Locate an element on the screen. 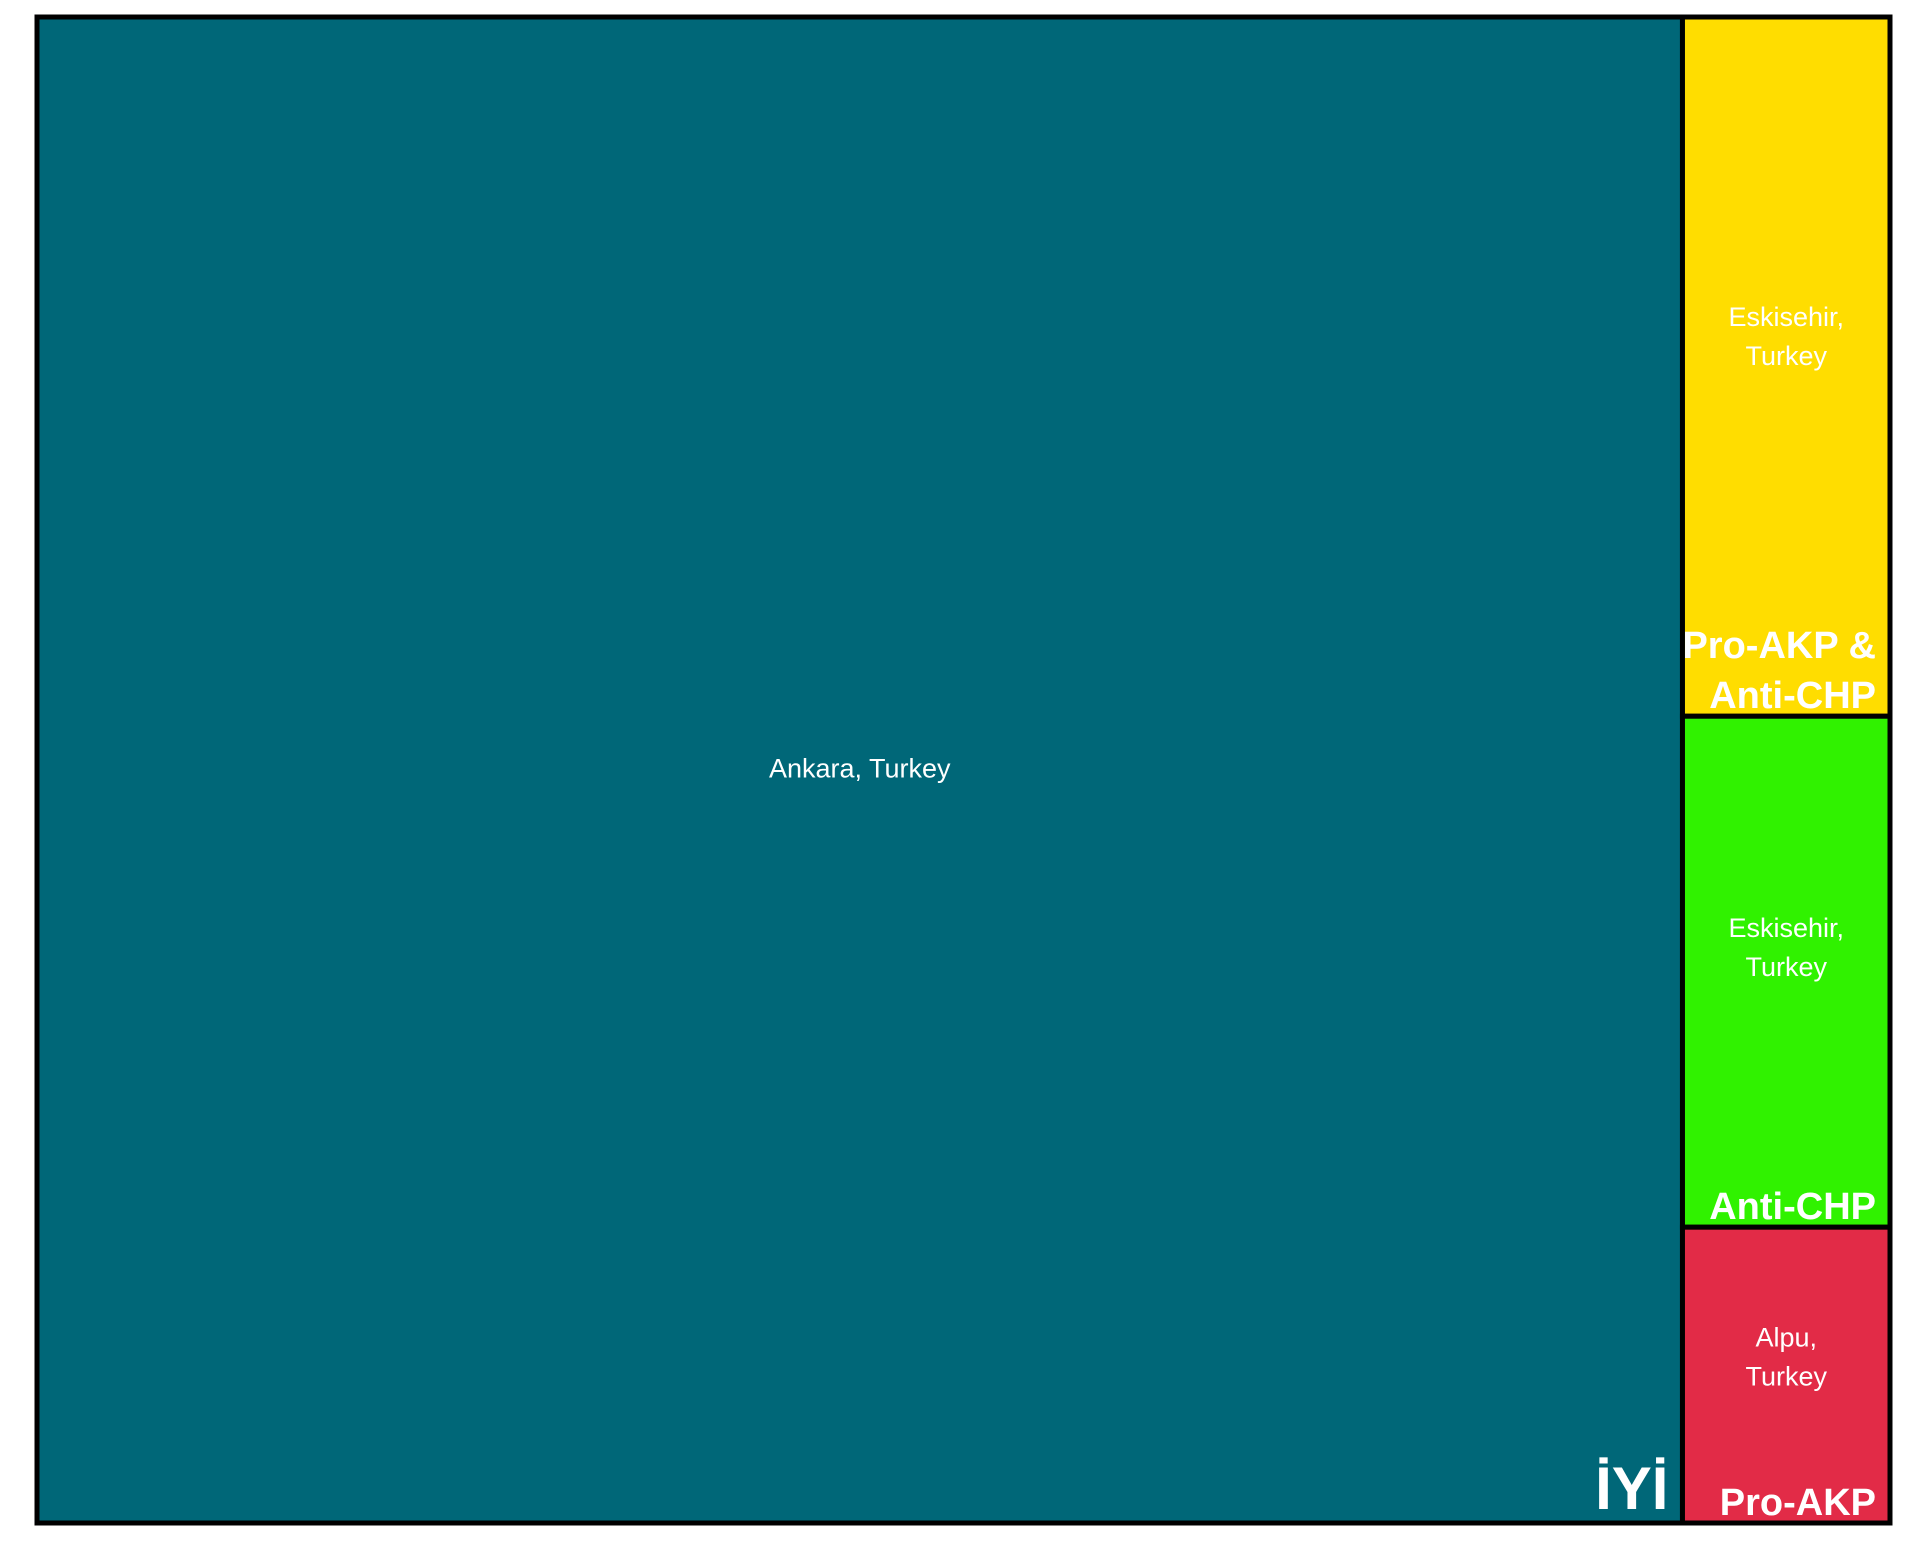 The image size is (1920, 1541). treemap-cell-pro-akp-anti-chp is located at coordinates (1786, 366).